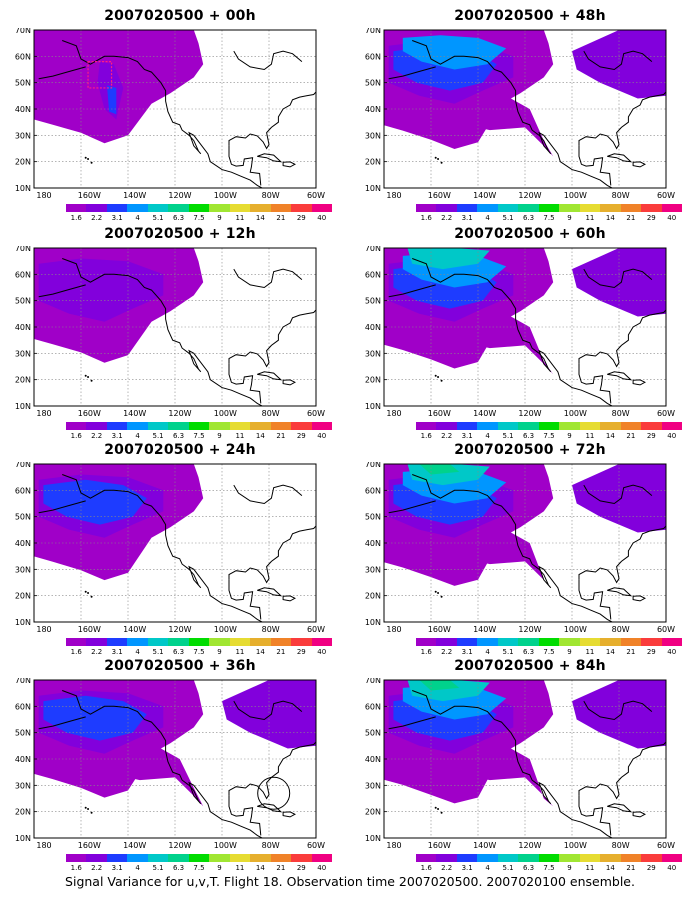 The width and height of the screenshot is (700, 900). I want to click on colorbar-label: 11, so click(240, 868).